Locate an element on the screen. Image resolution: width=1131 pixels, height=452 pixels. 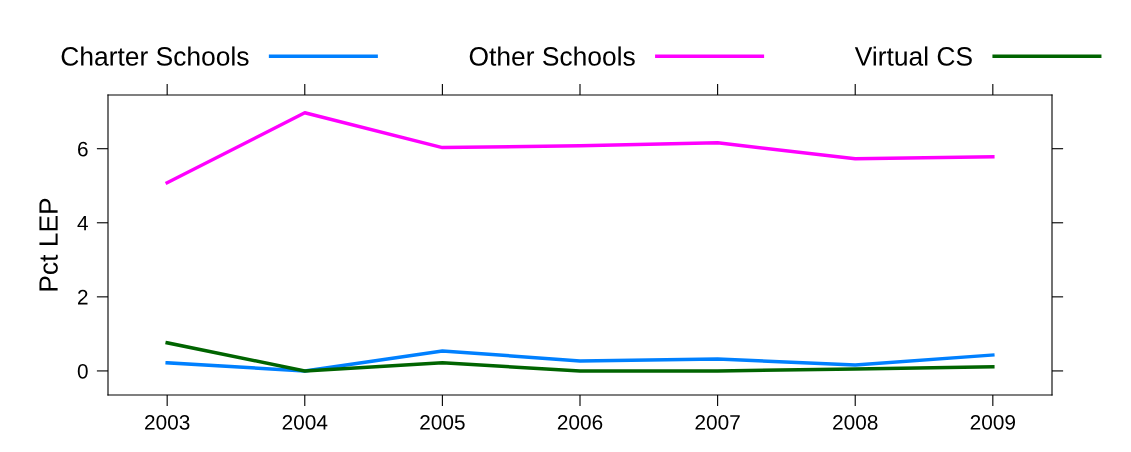
x-tick-label: 2004 is located at coordinates (305, 422).